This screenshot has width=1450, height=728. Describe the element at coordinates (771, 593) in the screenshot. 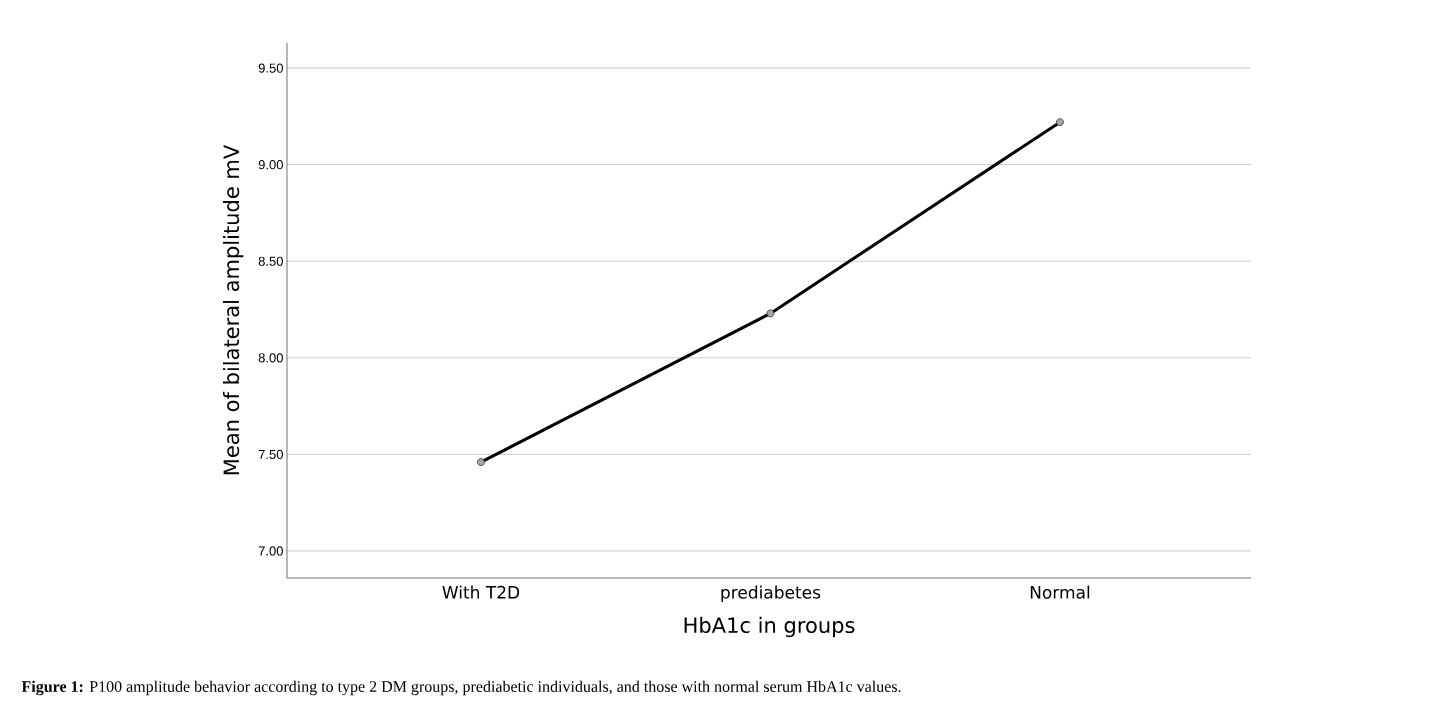

I see `x-tick-label: prediabetes` at that location.